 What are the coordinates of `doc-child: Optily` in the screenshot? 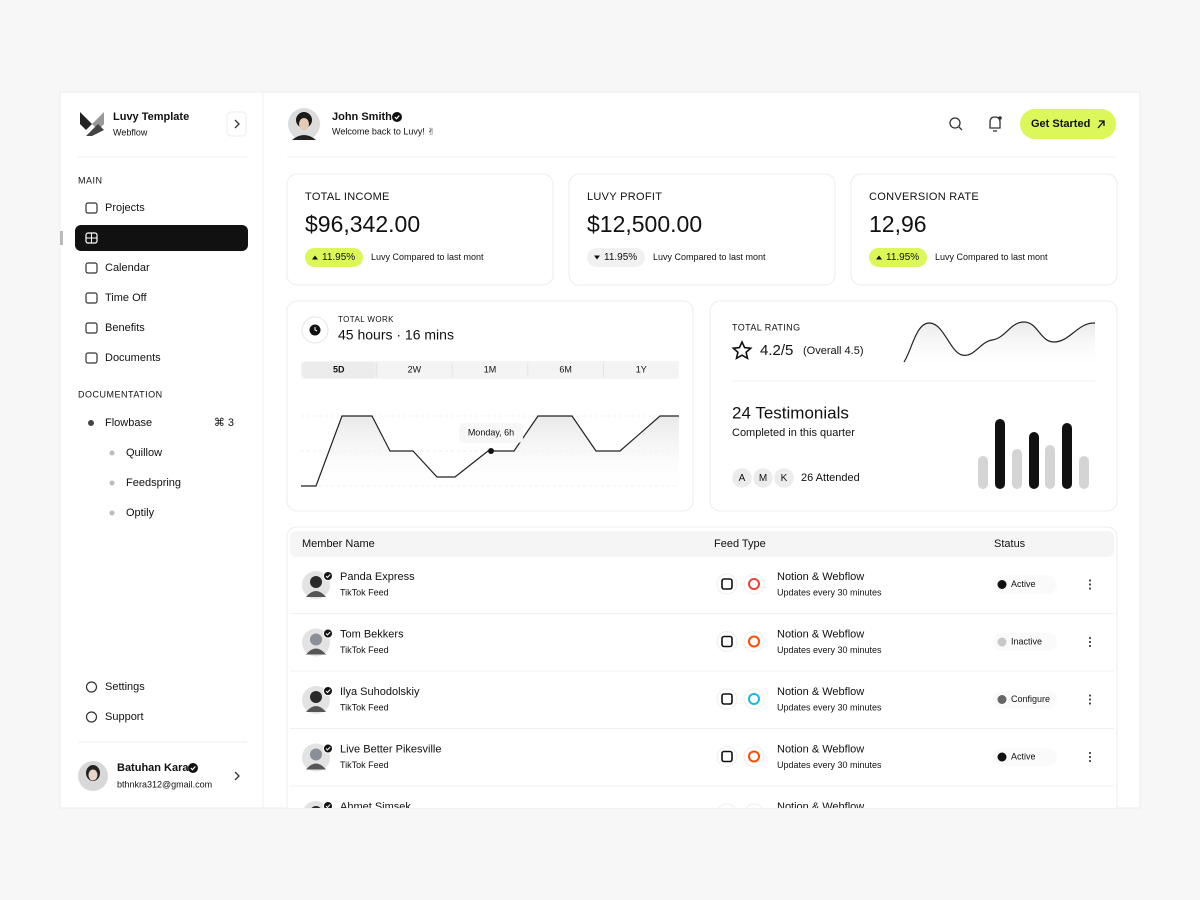 It's located at (140, 513).